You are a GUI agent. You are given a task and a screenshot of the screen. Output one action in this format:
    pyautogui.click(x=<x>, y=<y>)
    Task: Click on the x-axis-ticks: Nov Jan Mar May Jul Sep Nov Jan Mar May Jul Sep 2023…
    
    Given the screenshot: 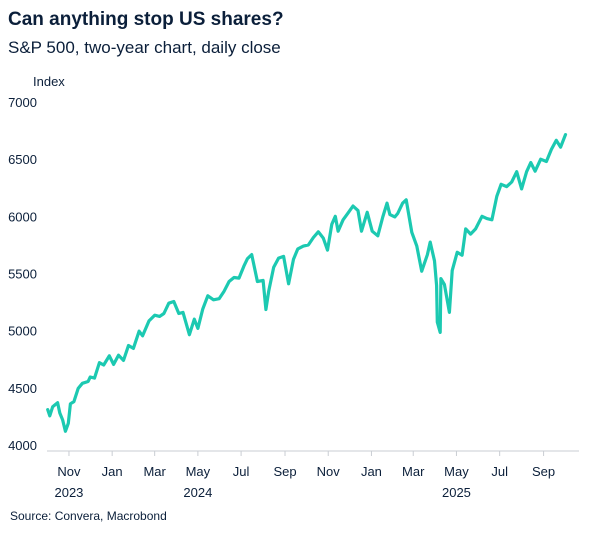 What is the action you would take?
    pyautogui.click(x=304, y=475)
    